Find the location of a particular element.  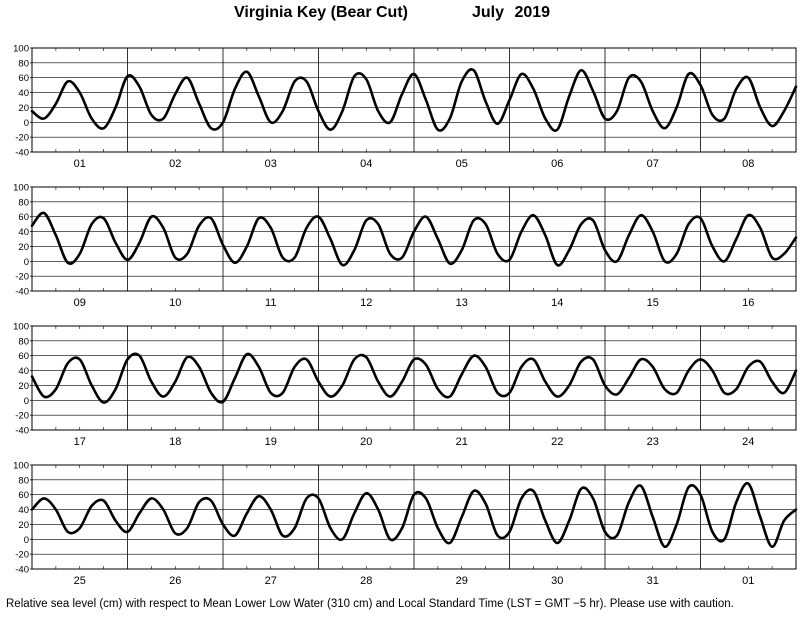

day-label: 02 is located at coordinates (175, 164).